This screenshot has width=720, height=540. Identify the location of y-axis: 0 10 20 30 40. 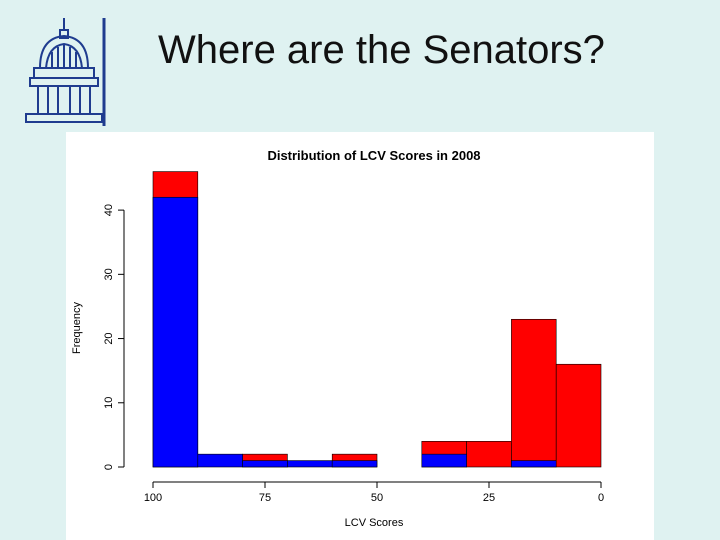
(114, 337).